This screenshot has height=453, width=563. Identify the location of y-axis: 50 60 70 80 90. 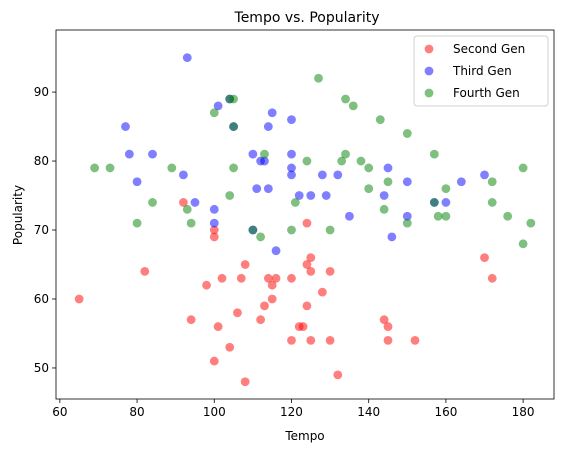
(45, 230).